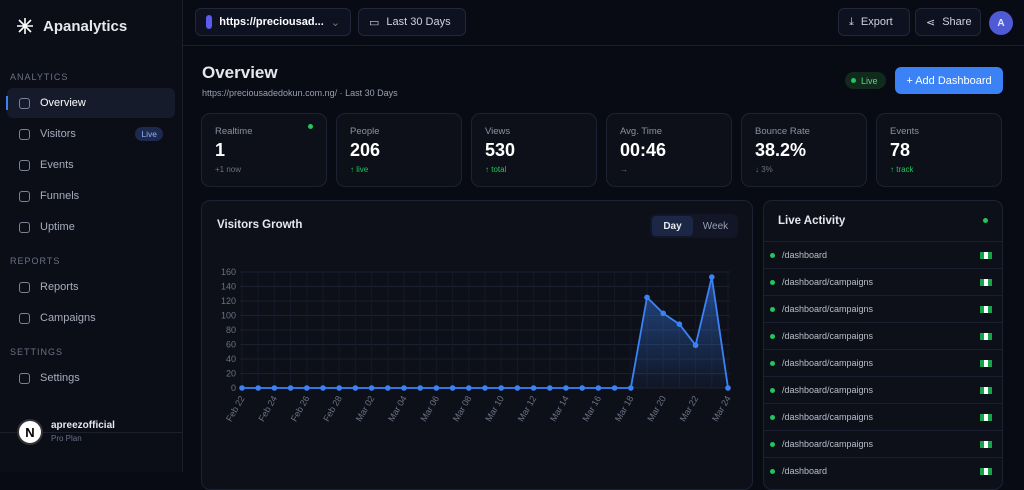 The height and width of the screenshot is (490, 1024). I want to click on nav-item: Reports, so click(91, 287).